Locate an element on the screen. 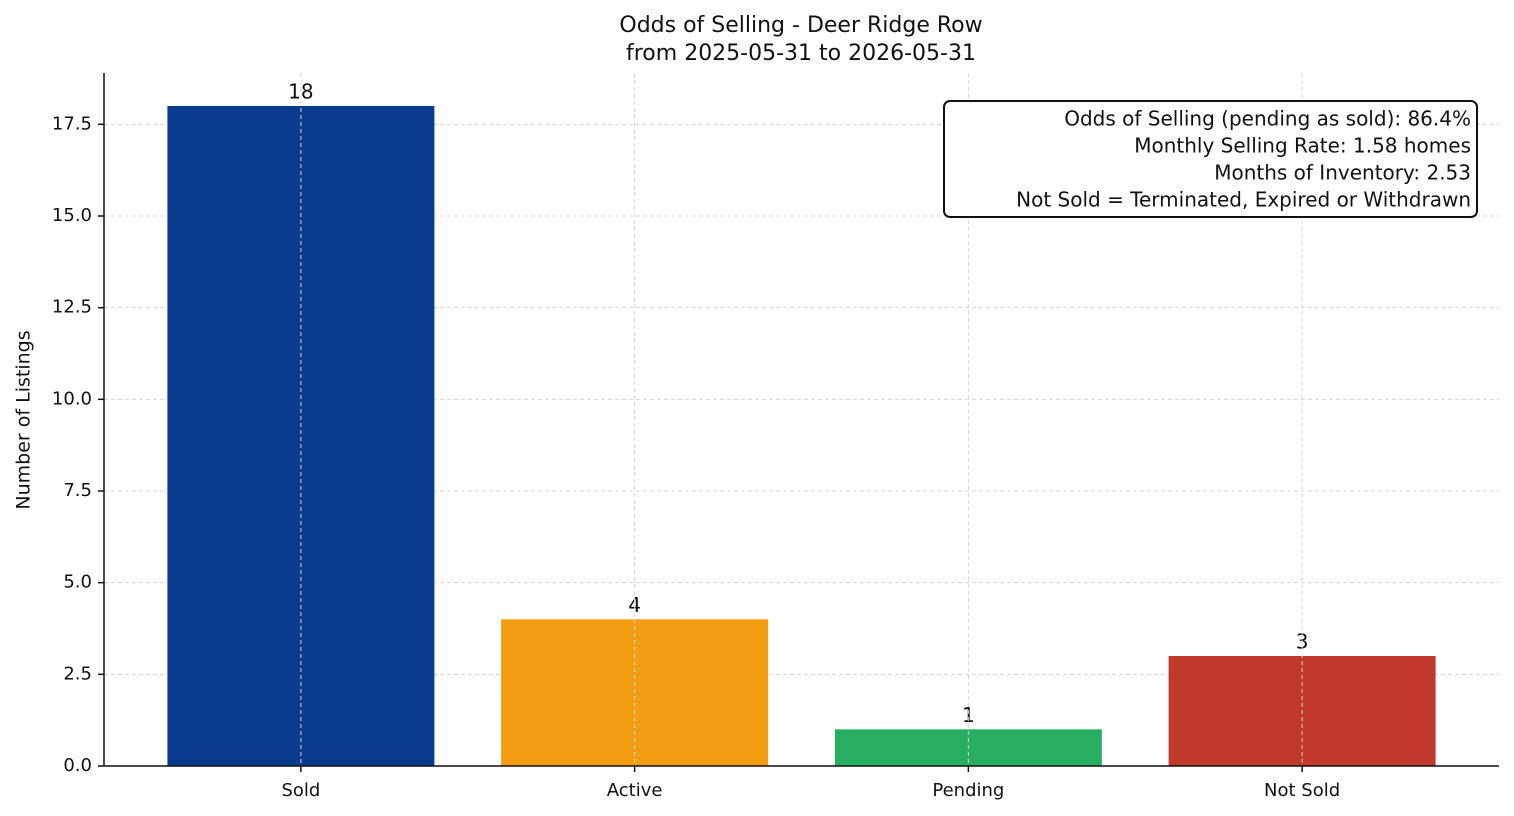  y-tick-label: 17.5 is located at coordinates (72, 123).